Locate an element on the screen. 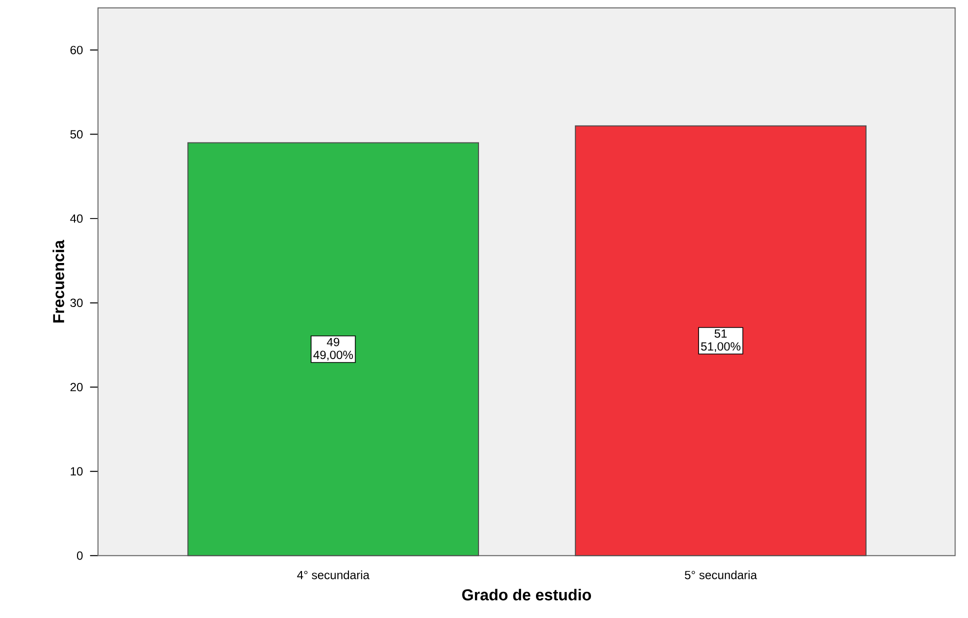 This screenshot has width=968, height=618. y-tick-label: 40 is located at coordinates (76, 218).